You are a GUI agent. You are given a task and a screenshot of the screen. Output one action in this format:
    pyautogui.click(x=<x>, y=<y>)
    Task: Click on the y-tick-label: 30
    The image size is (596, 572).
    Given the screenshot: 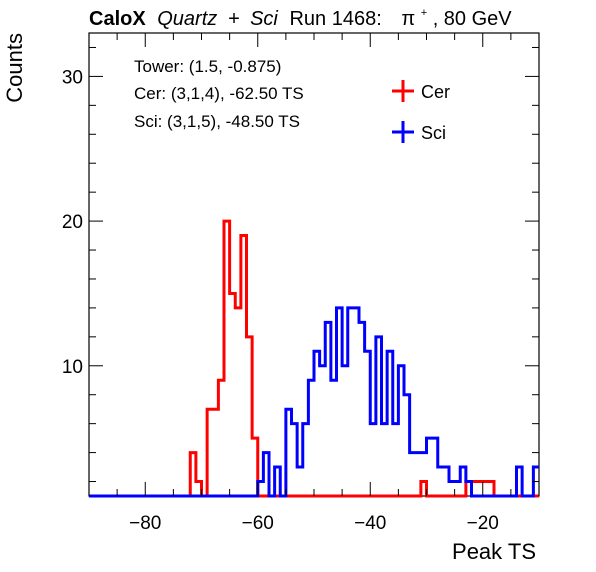 What is the action you would take?
    pyautogui.click(x=72, y=77)
    